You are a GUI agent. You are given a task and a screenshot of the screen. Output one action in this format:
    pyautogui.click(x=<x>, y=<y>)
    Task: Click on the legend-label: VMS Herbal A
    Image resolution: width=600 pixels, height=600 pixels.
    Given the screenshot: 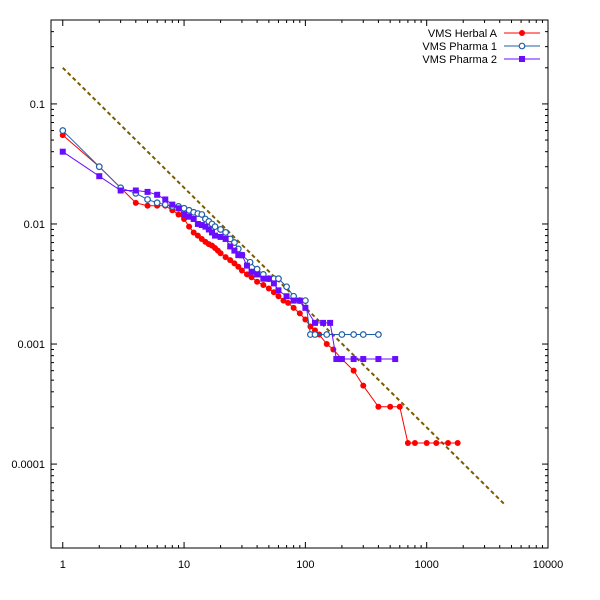 What is the action you would take?
    pyautogui.click(x=463, y=34)
    